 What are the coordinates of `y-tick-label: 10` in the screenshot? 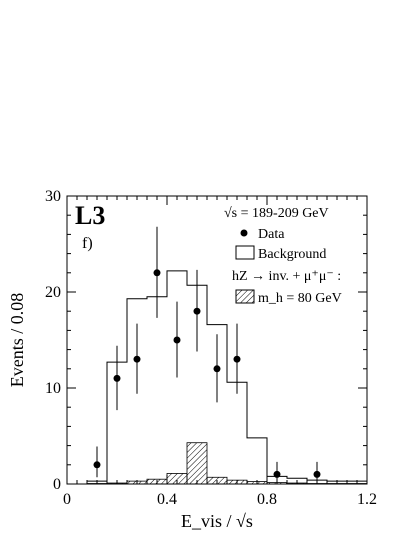 It's located at (53, 388).